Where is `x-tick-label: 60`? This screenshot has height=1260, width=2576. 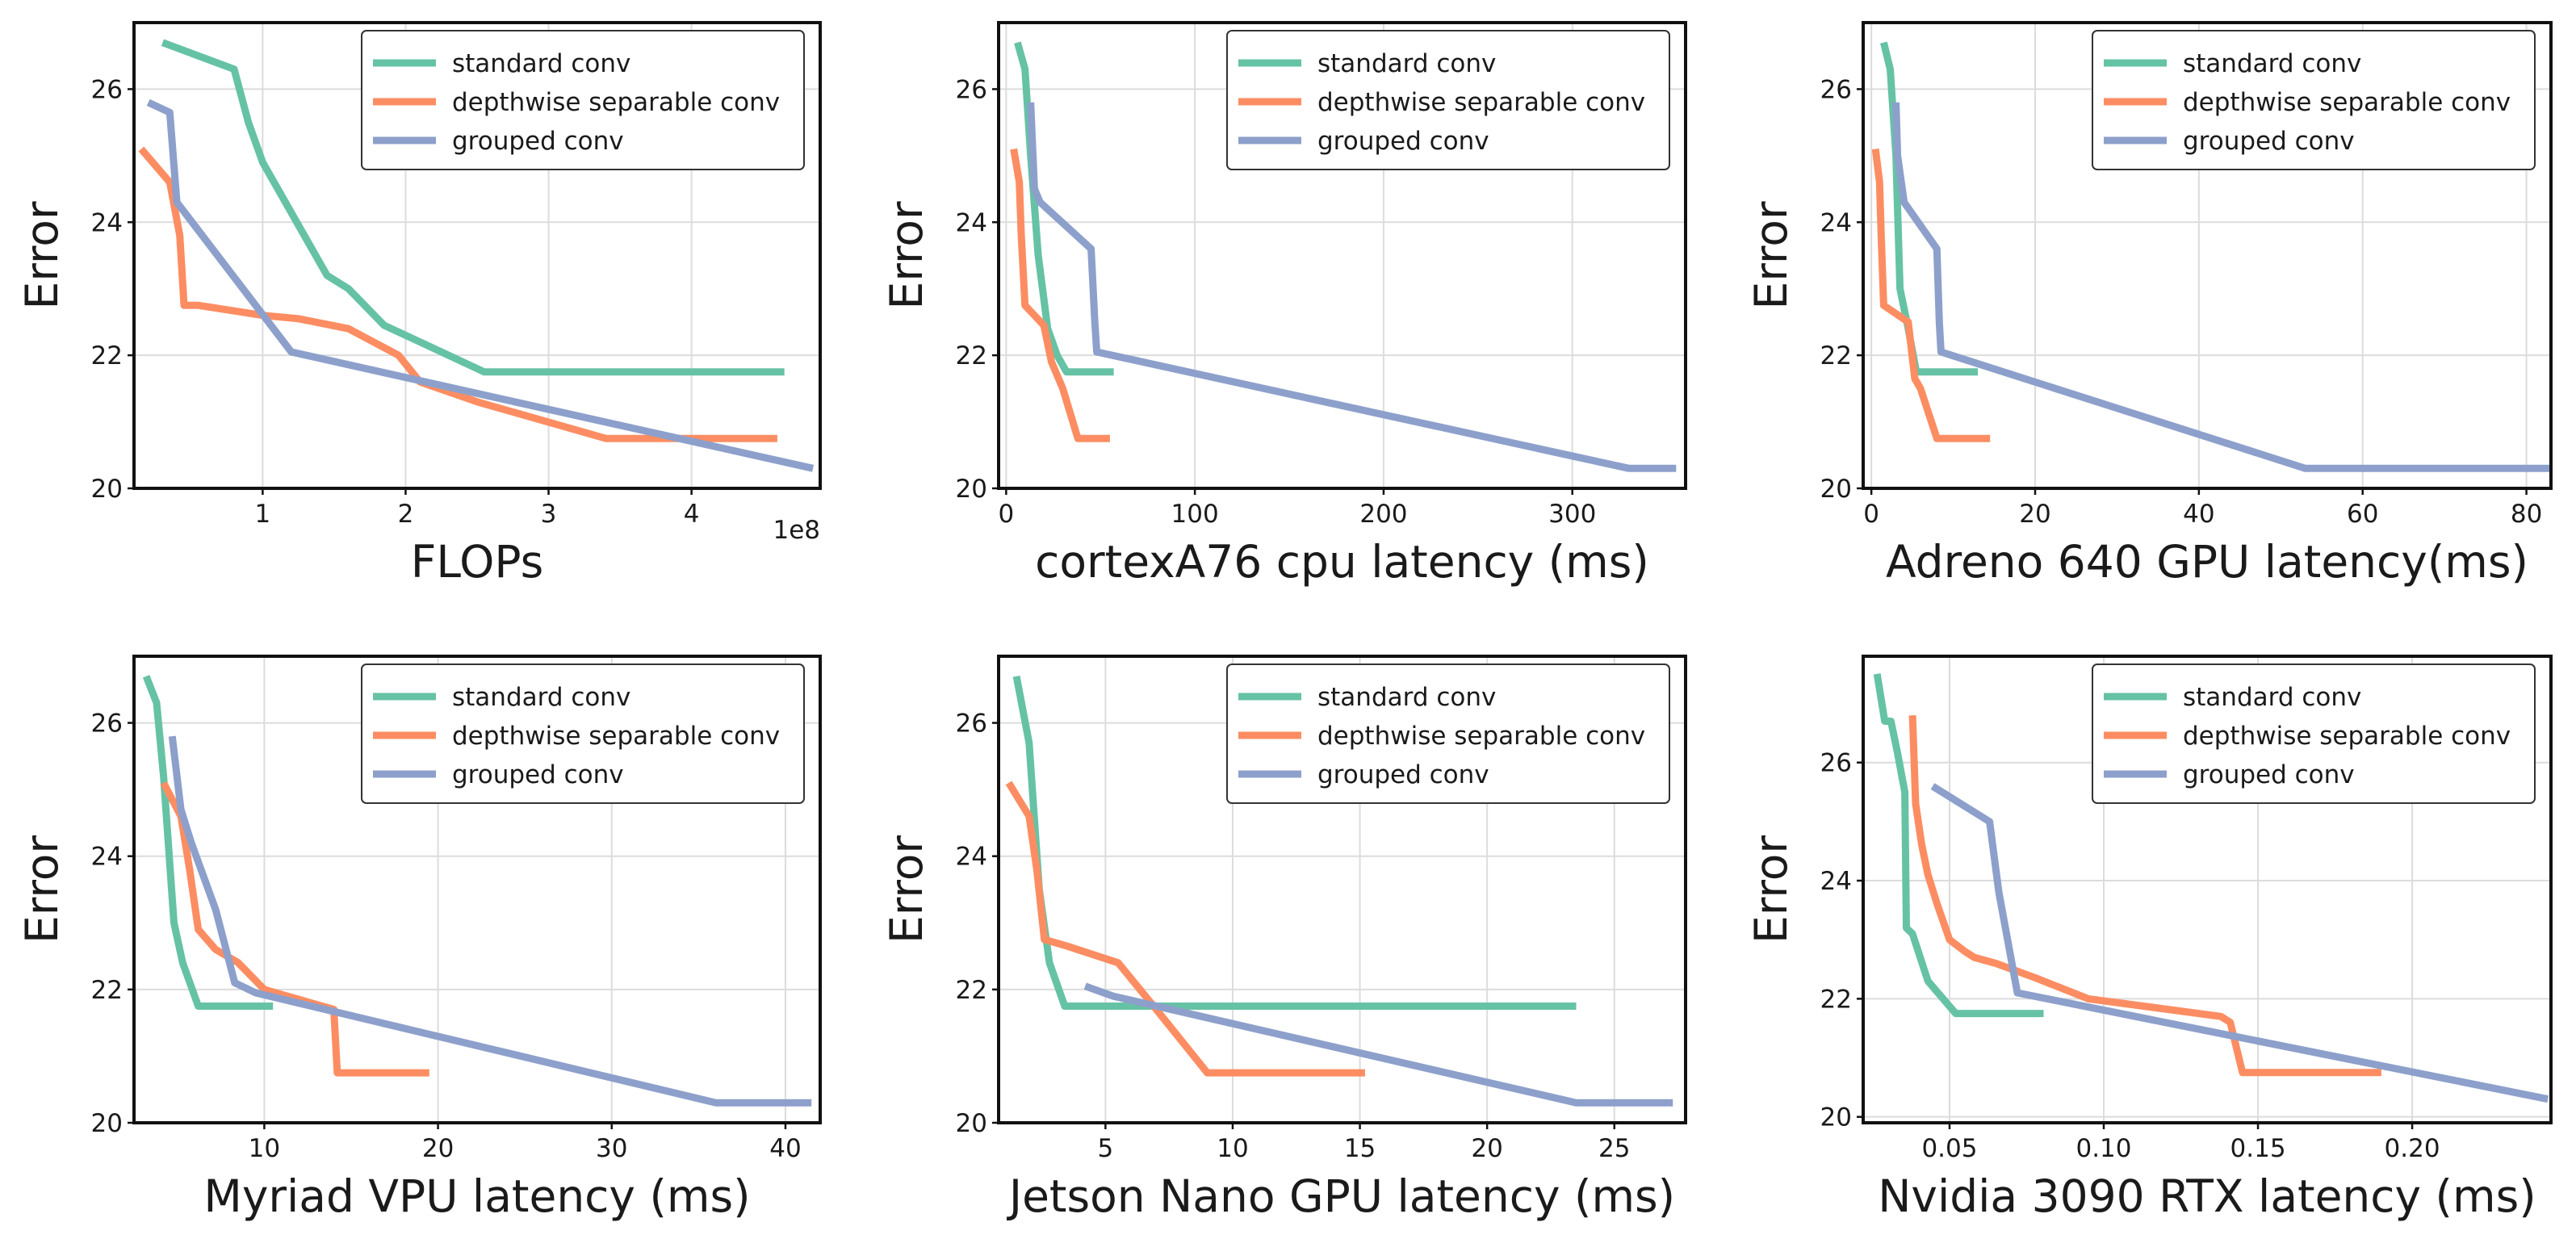 x-tick-label: 60 is located at coordinates (2362, 514).